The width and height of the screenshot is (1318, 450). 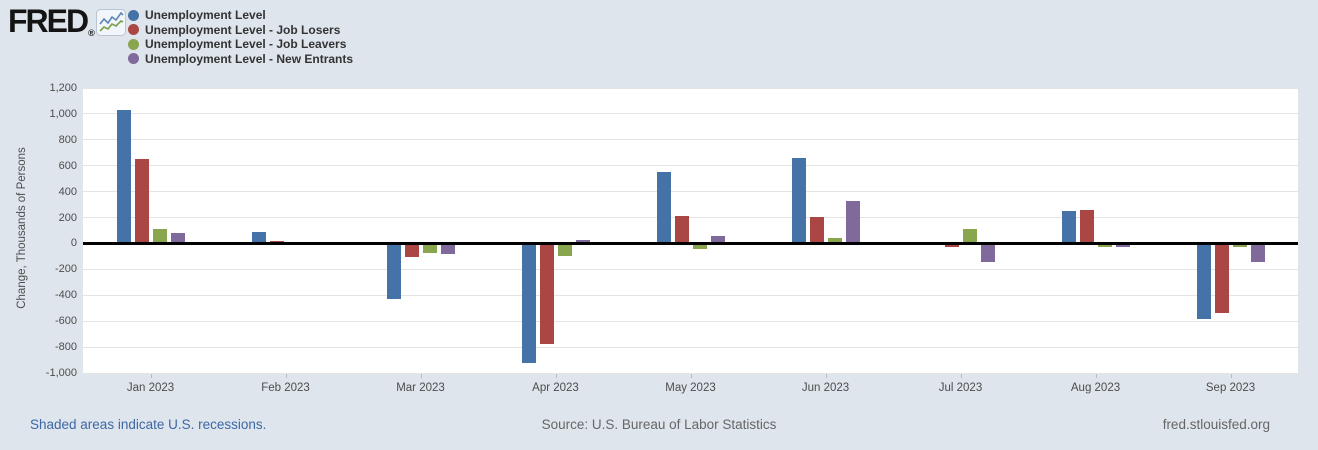 What do you see at coordinates (51, 21) in the screenshot?
I see `fred-logo-text: FRED®` at bounding box center [51, 21].